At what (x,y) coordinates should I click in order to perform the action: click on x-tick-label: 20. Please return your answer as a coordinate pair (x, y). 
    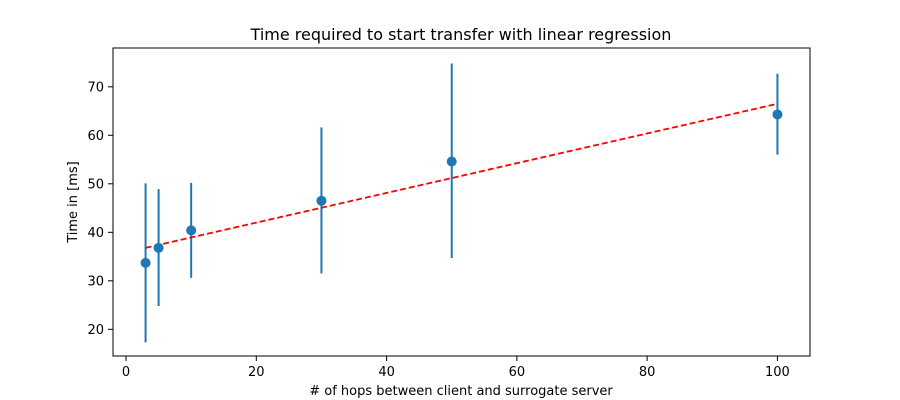
    Looking at the image, I should click on (256, 372).